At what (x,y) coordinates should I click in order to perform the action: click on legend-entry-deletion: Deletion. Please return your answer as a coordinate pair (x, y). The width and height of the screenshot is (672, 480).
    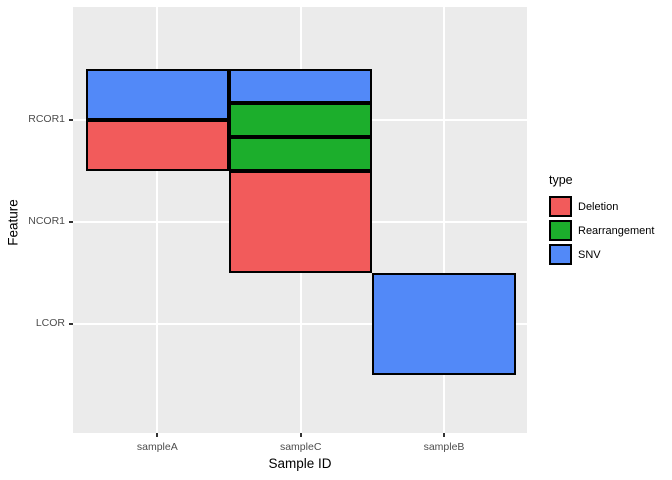
    Looking at the image, I should click on (601, 206).